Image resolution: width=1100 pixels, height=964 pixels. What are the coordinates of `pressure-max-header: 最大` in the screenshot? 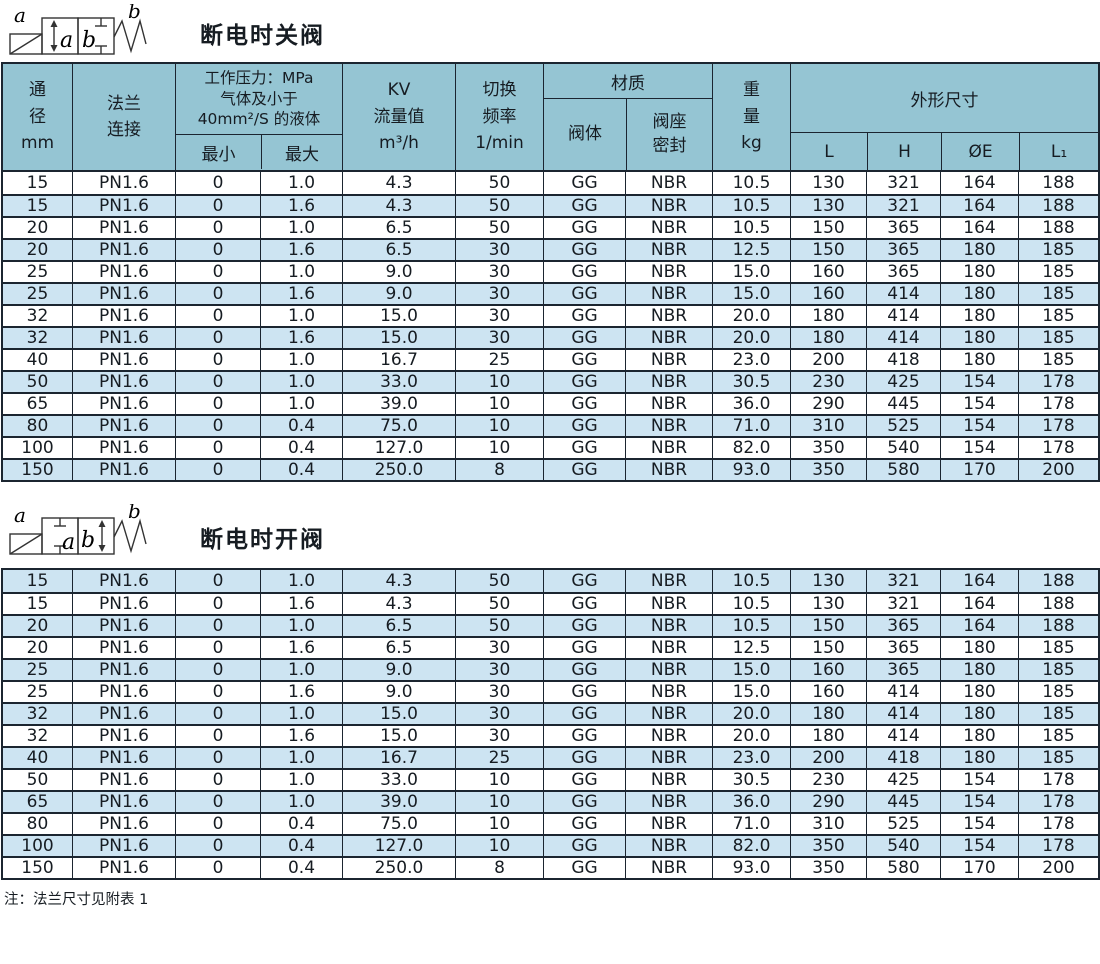 It's located at (301, 152).